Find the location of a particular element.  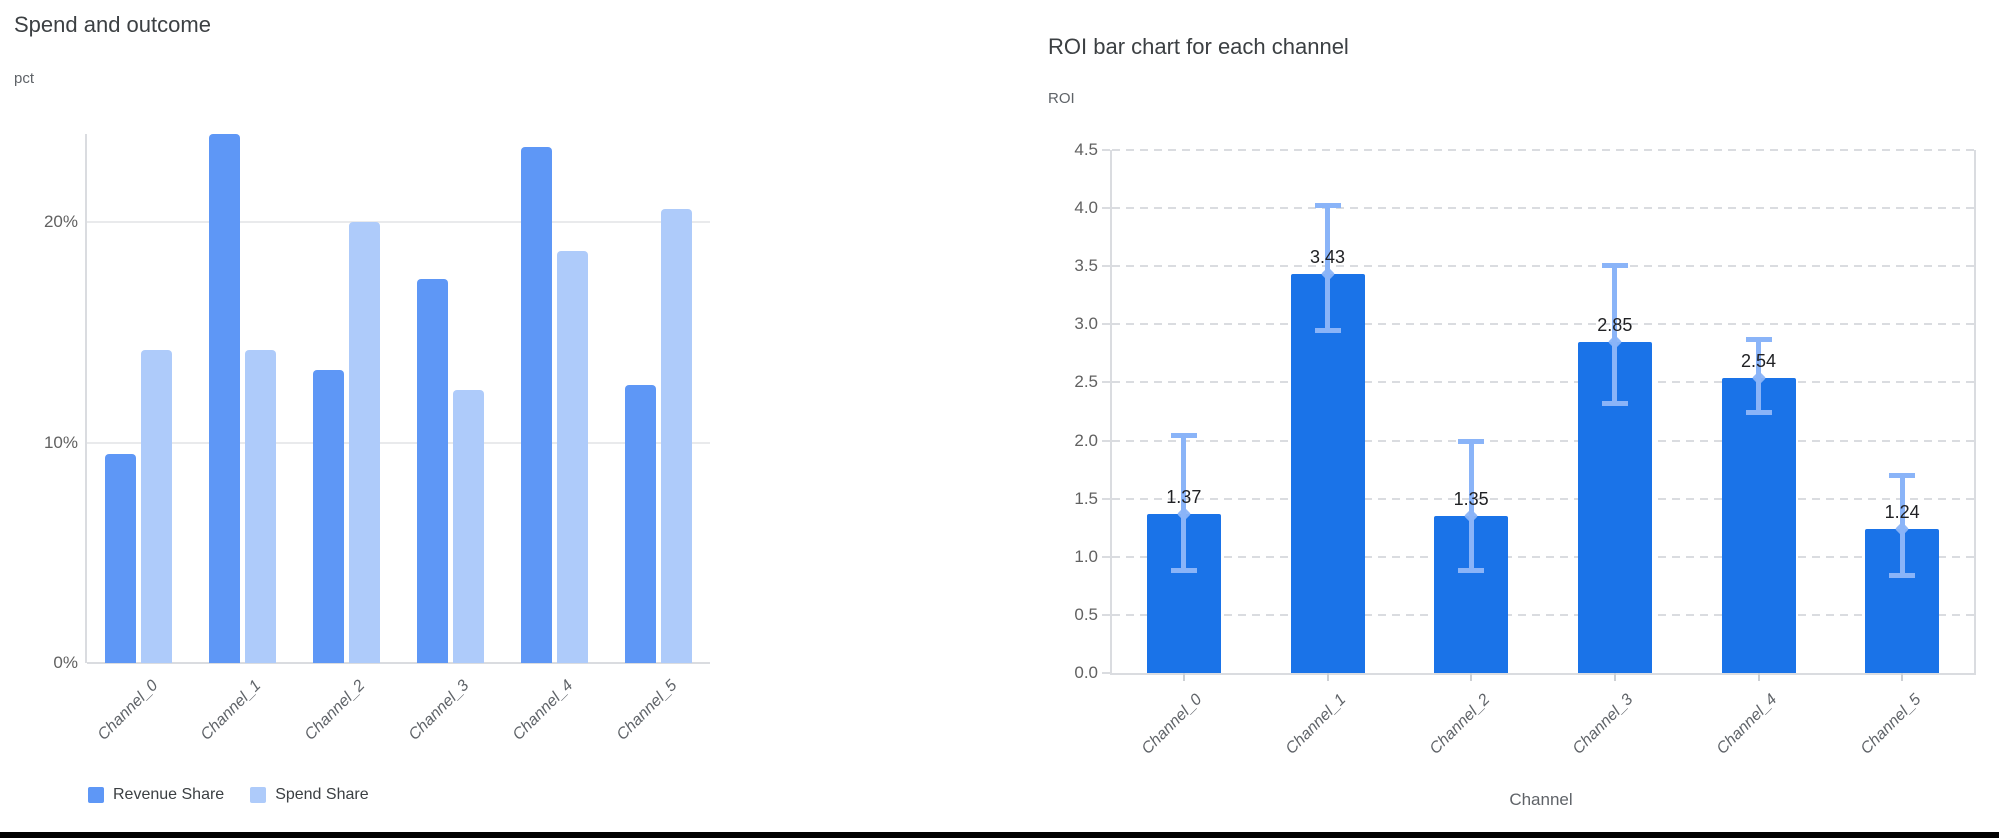

legend-label: Spend Share is located at coordinates (322, 794).